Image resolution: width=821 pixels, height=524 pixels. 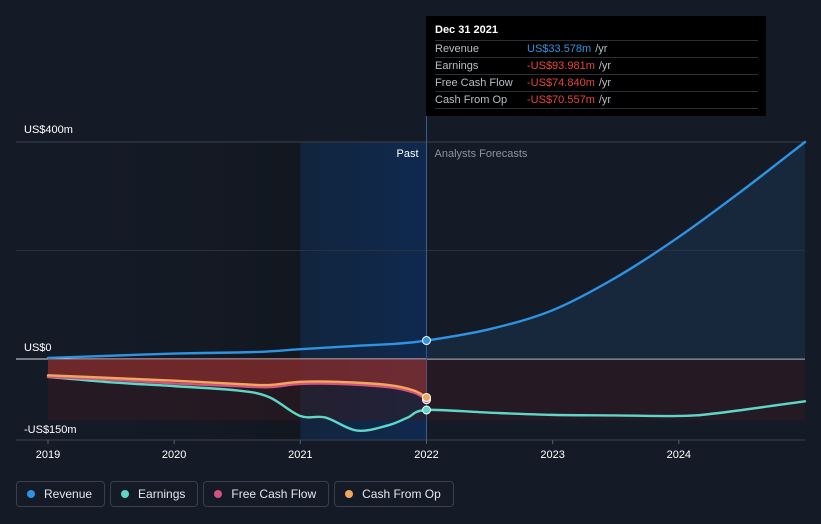 I want to click on legend-label: Earnings, so click(x=162, y=494).